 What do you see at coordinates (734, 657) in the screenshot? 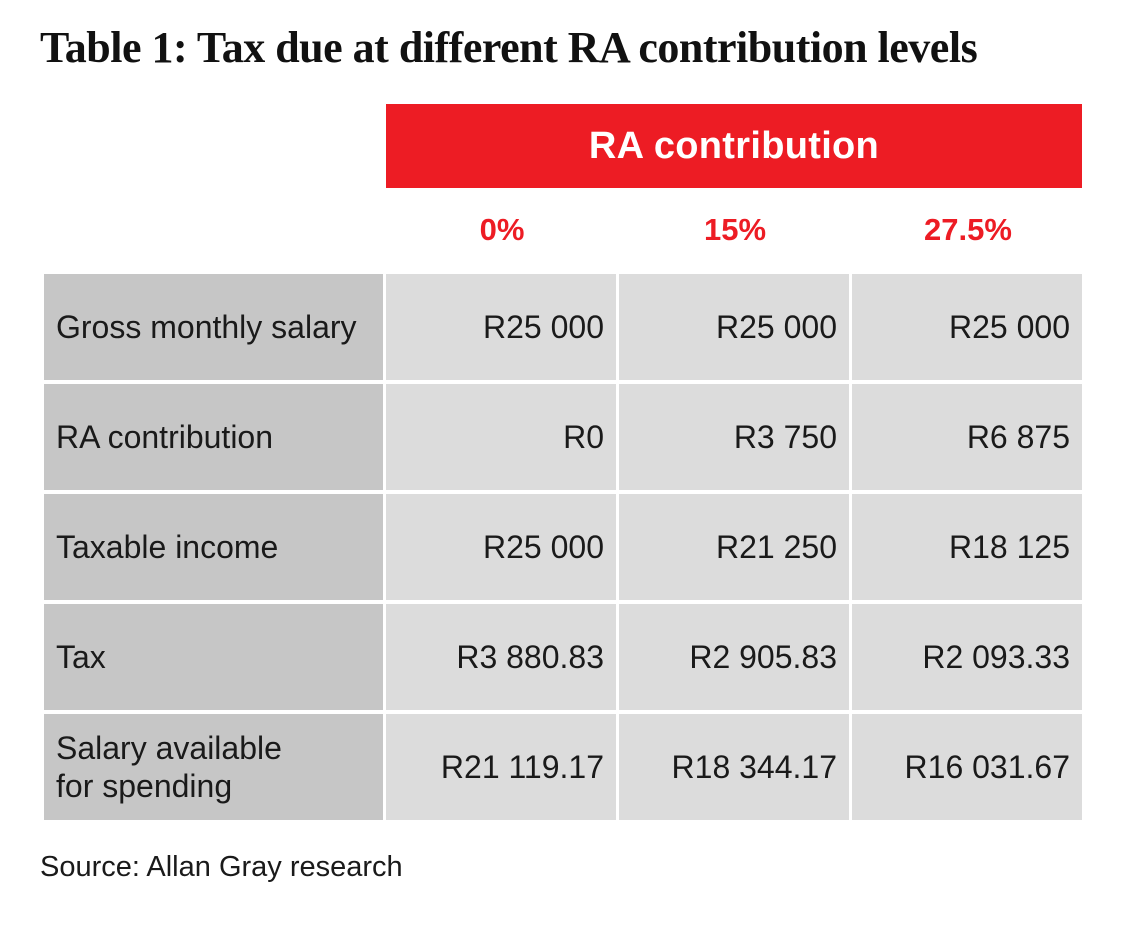
I see `table-cell: R2 905.83` at bounding box center [734, 657].